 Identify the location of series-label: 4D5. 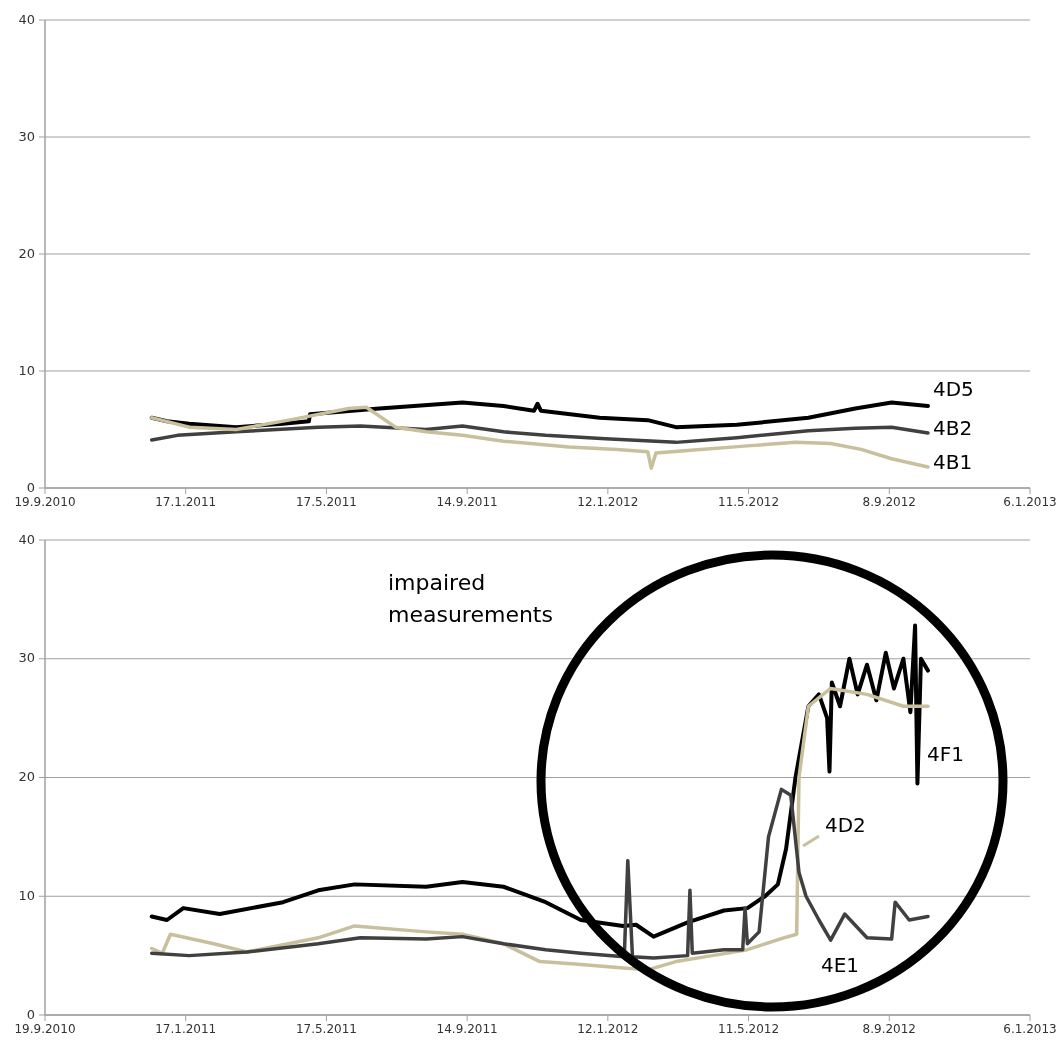
(953, 388).